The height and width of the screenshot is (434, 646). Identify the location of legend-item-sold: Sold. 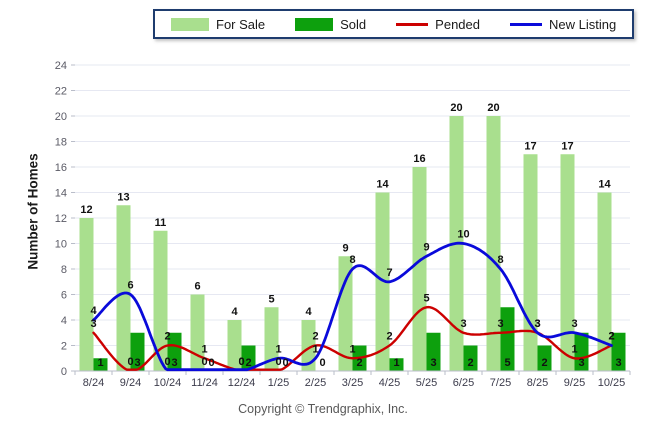
(330, 24).